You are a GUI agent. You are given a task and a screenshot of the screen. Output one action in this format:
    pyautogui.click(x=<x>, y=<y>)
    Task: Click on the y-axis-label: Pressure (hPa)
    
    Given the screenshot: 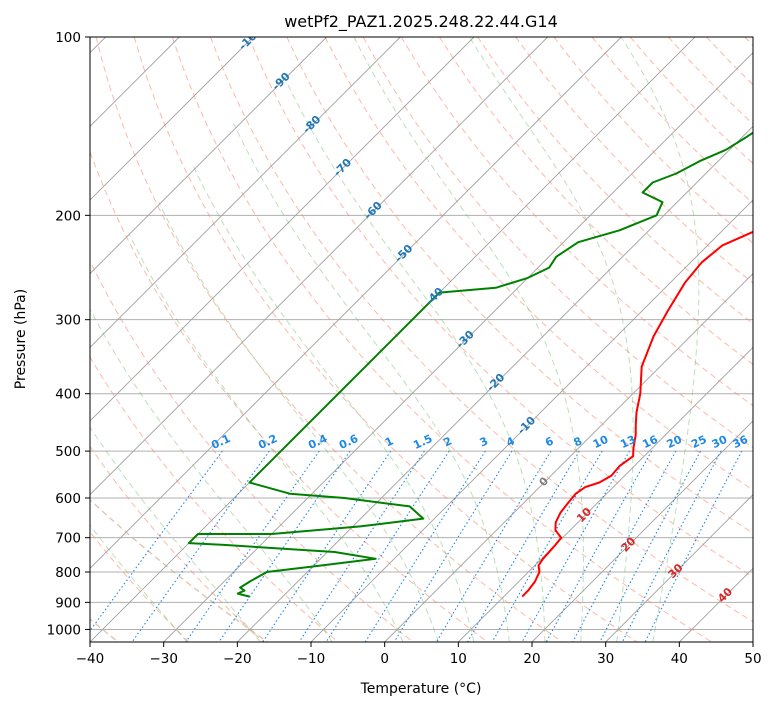 What is the action you would take?
    pyautogui.click(x=21, y=339)
    